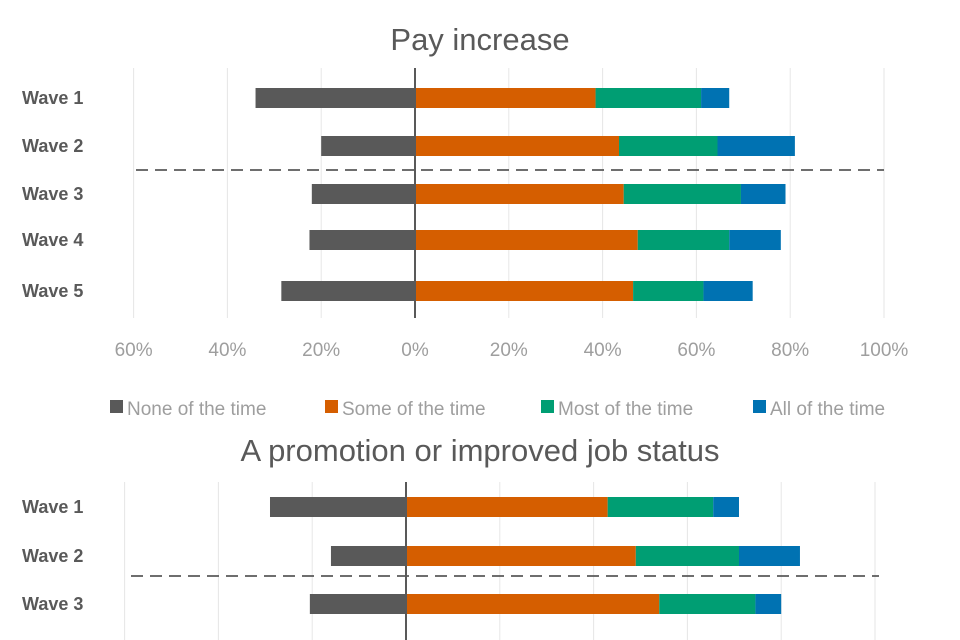  I want to click on chart1-category-label-5: Wave 5, so click(52, 291).